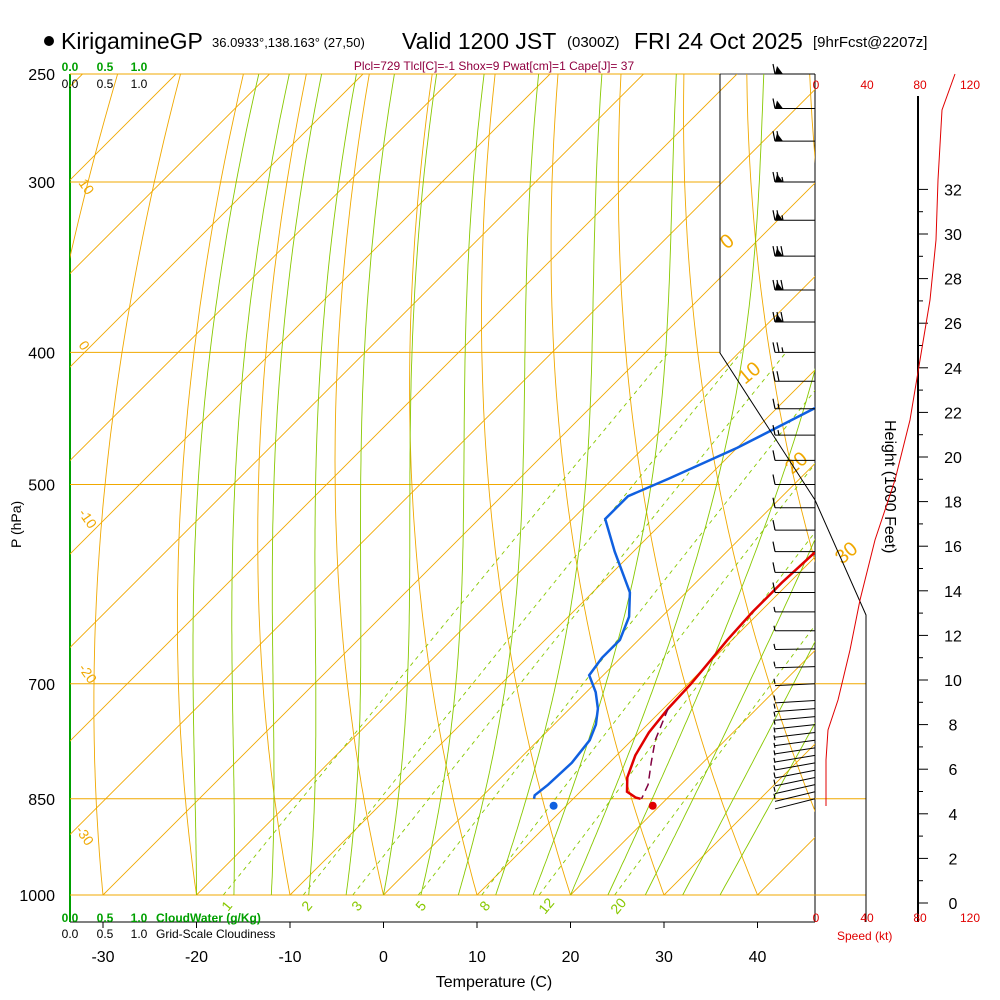 Image resolution: width=1000 pixels, height=1000 pixels. I want to click on height-axis-label: Height (1000 Feet), so click(889, 486).